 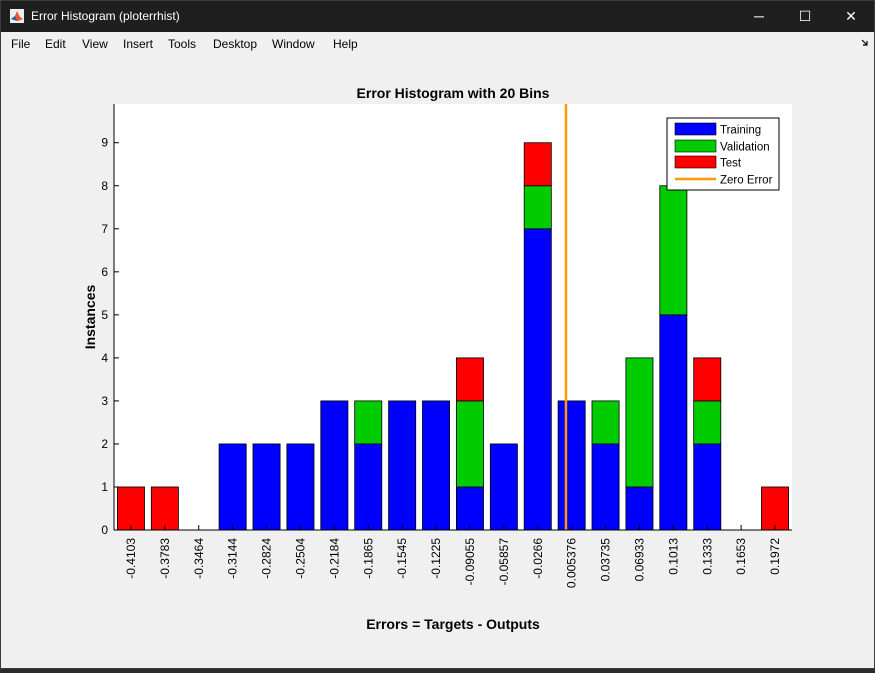 What do you see at coordinates (104, 143) in the screenshot?
I see `y-tick-label: 9` at bounding box center [104, 143].